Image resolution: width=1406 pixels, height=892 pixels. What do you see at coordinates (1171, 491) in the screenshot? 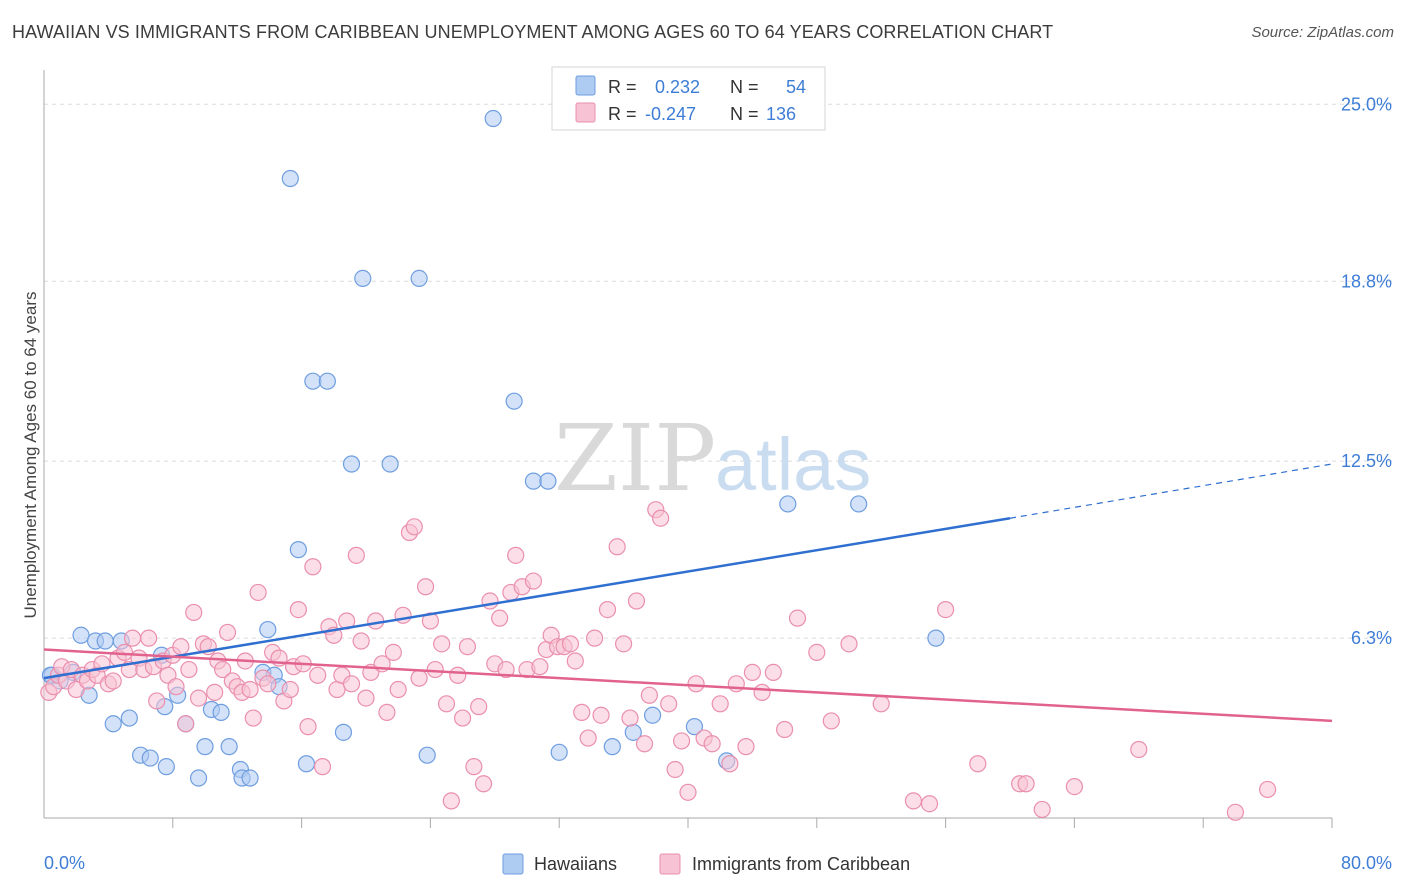
I see `trend-line-hawaiians-extension` at bounding box center [1171, 491].